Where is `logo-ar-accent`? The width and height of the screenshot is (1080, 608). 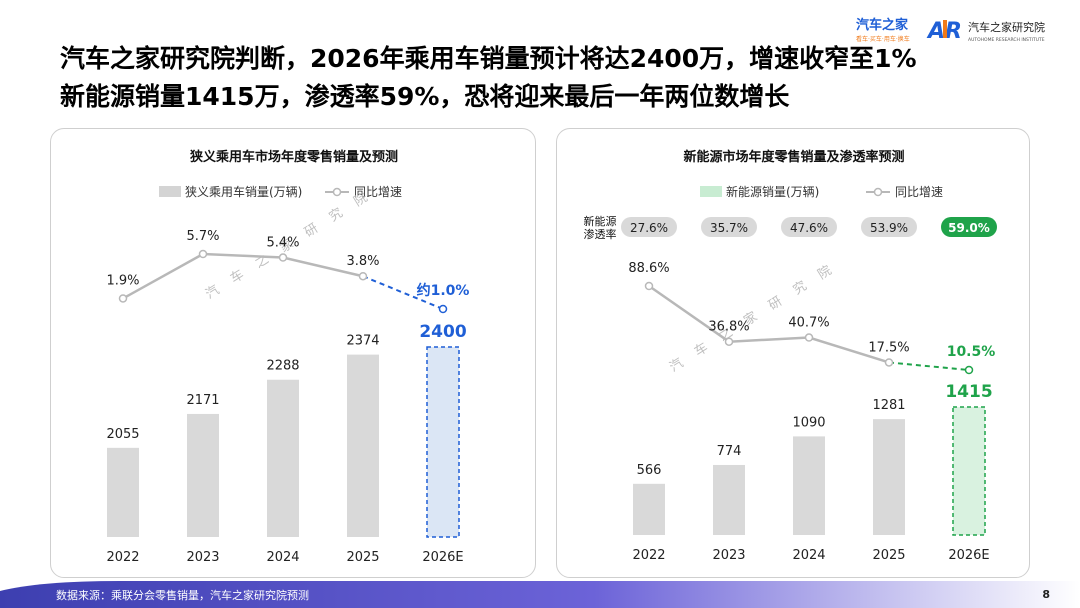
logo-ar-accent is located at coordinates (945, 29).